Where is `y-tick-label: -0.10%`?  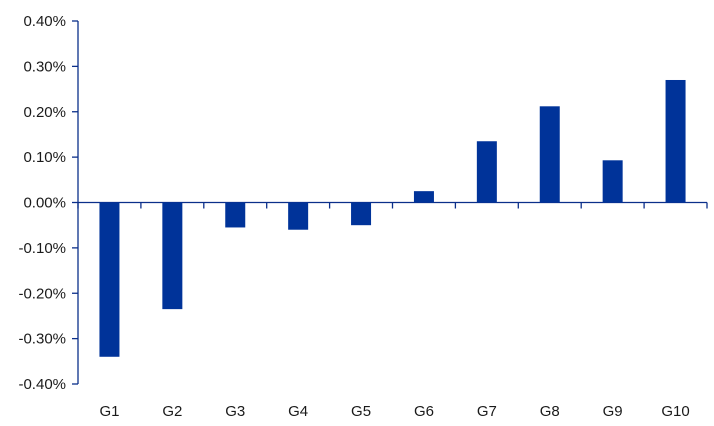 y-tick-label: -0.10% is located at coordinates (42, 248).